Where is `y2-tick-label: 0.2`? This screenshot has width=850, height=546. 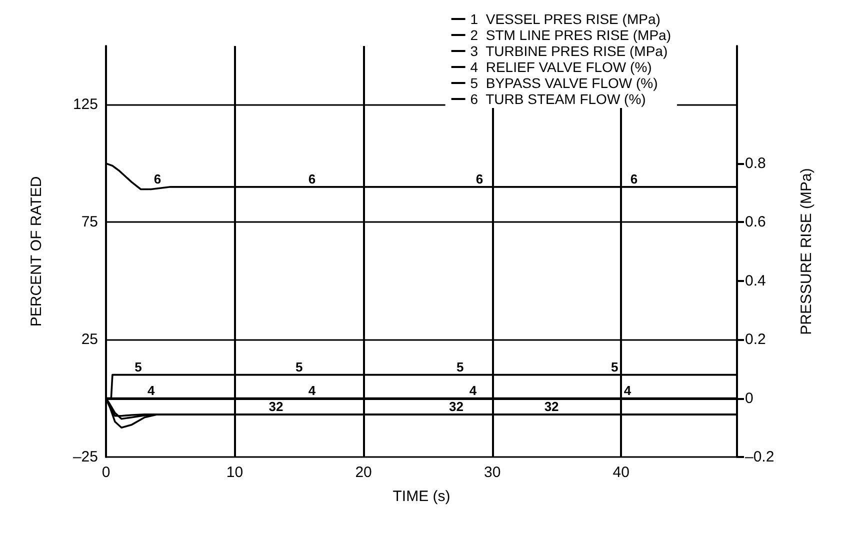
y2-tick-label: 0.2 is located at coordinates (755, 339).